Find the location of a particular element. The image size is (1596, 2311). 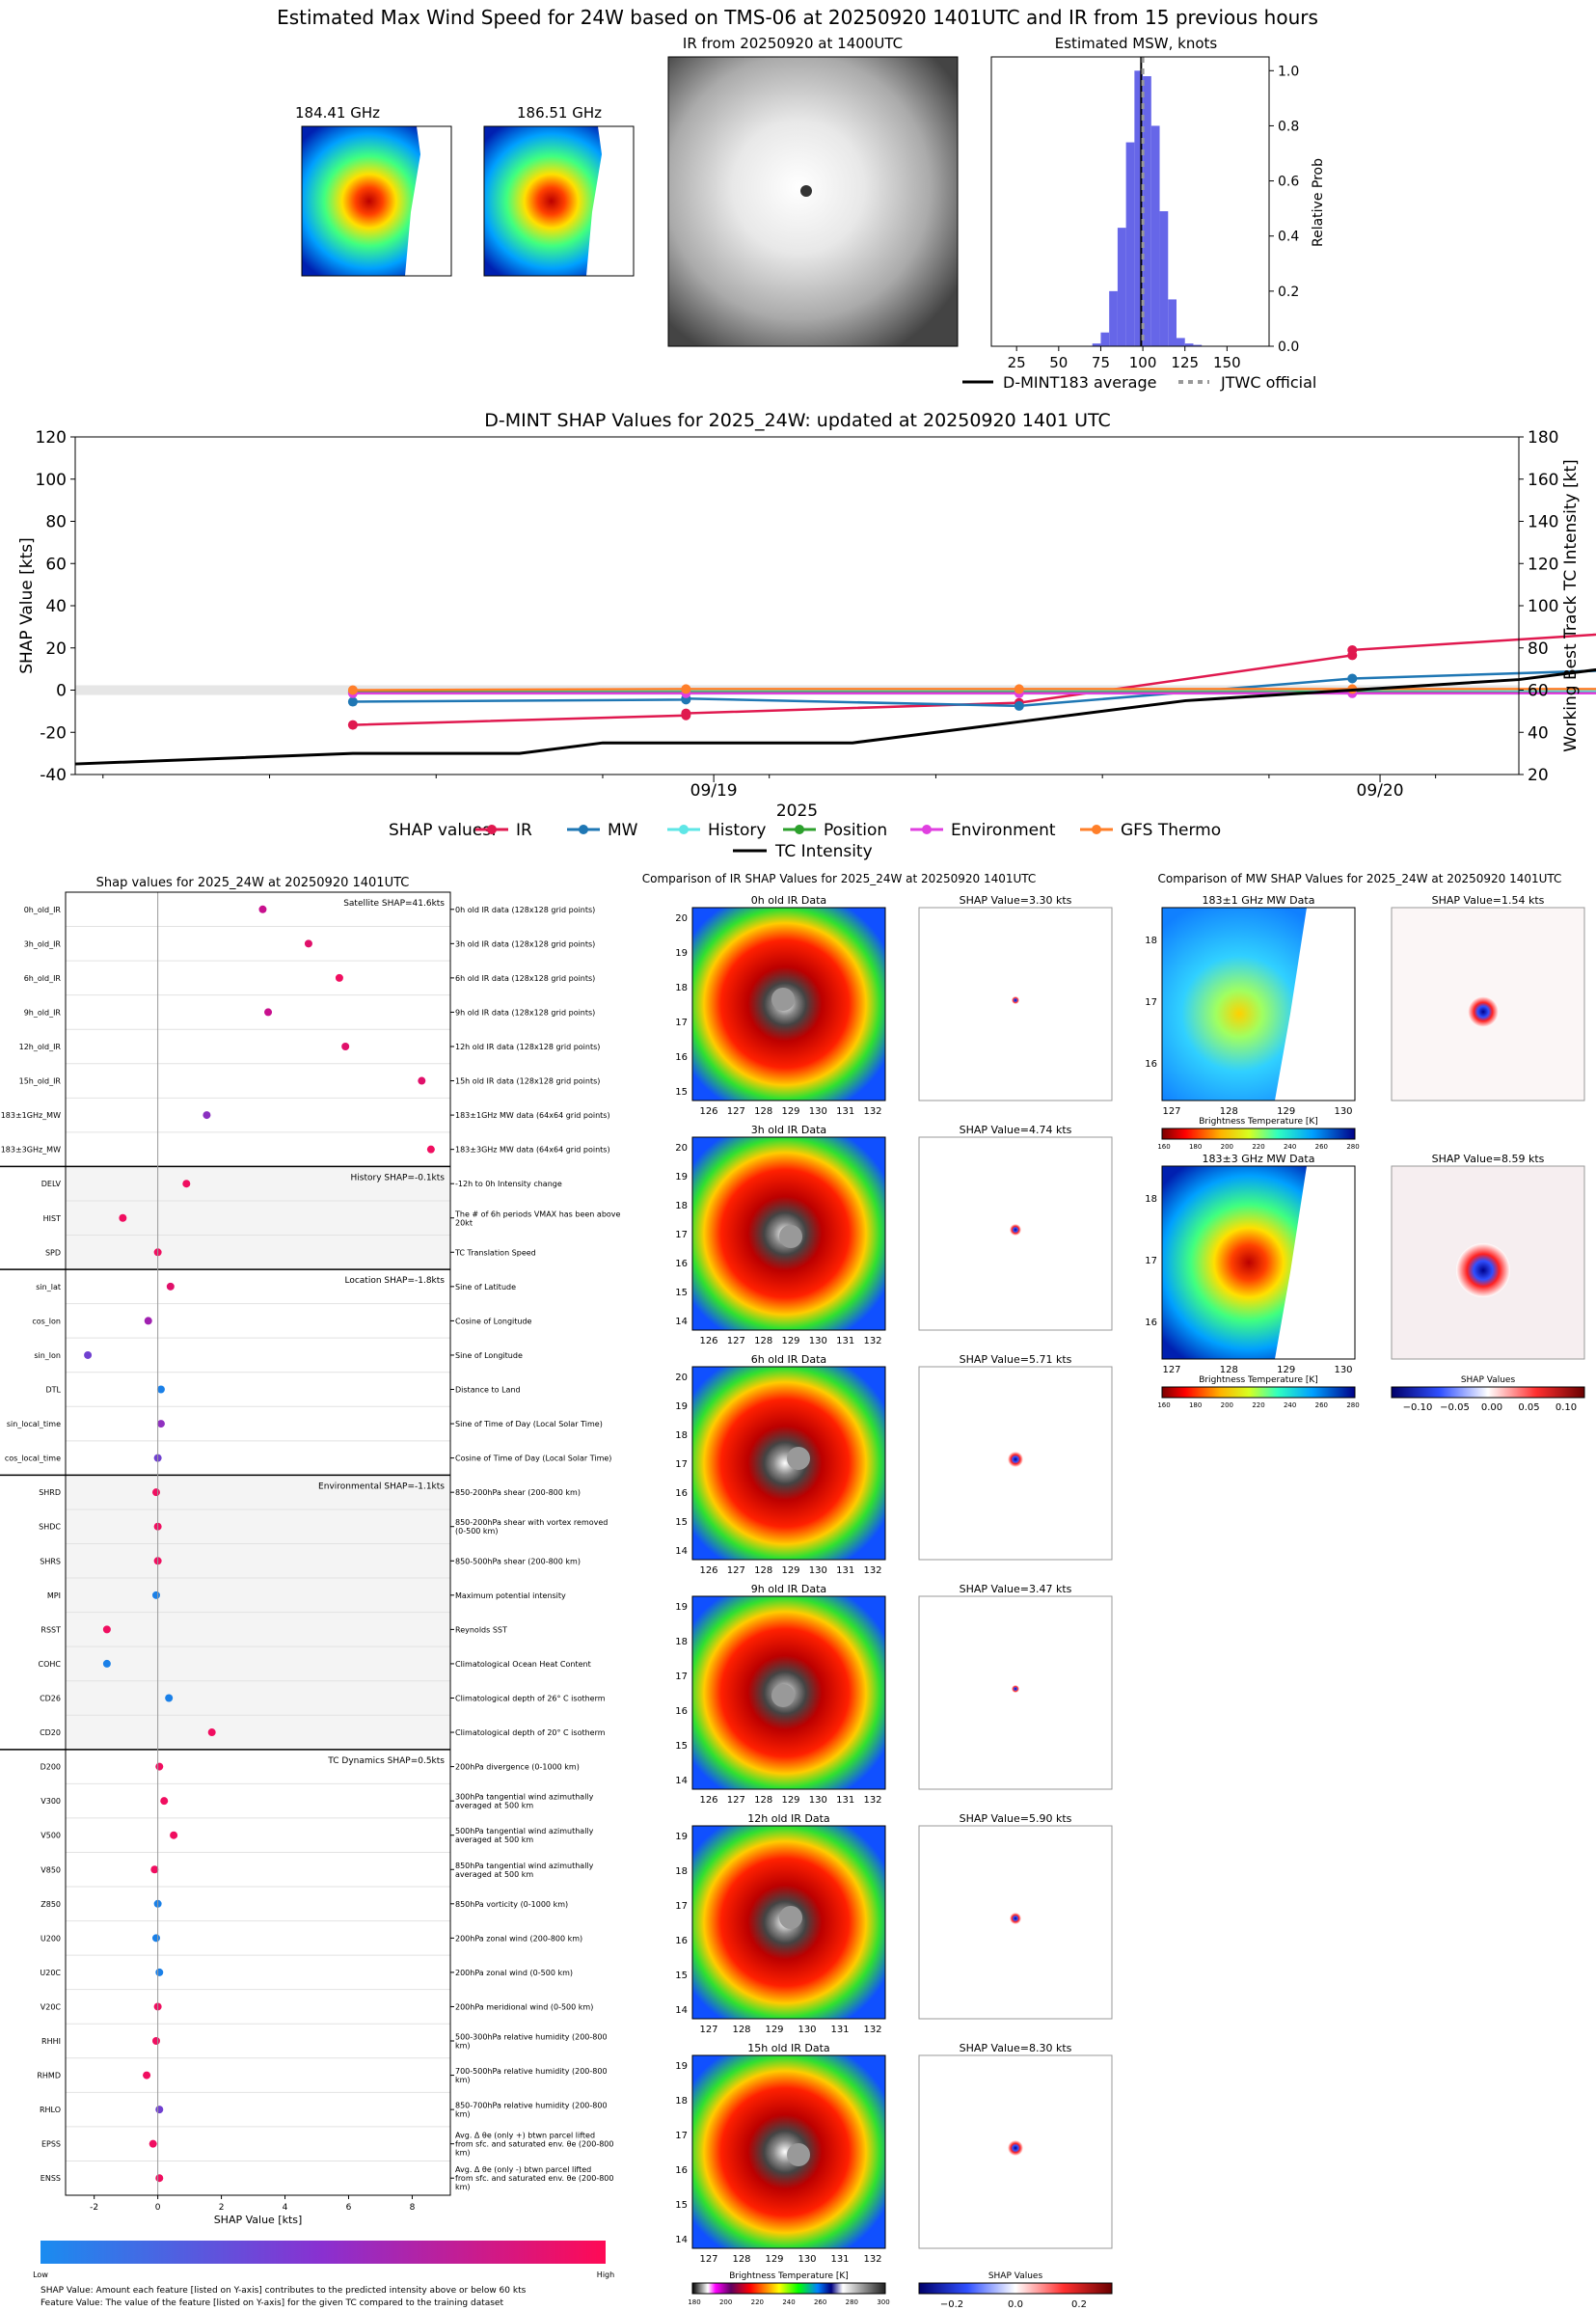

feature-description: Cosine of Longitude is located at coordinates (494, 1321).